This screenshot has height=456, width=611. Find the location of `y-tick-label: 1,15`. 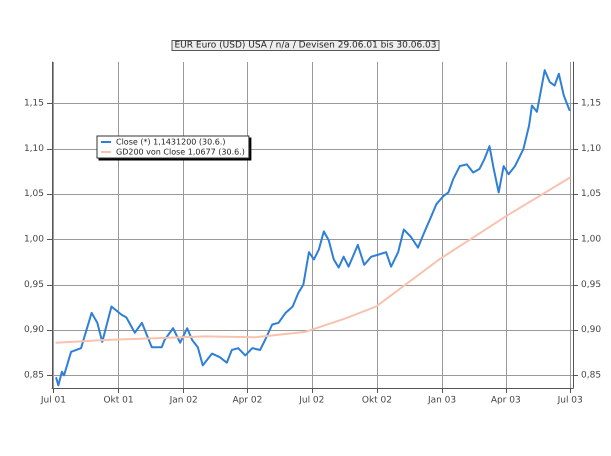

y-tick-label: 1,15 is located at coordinates (34, 103).